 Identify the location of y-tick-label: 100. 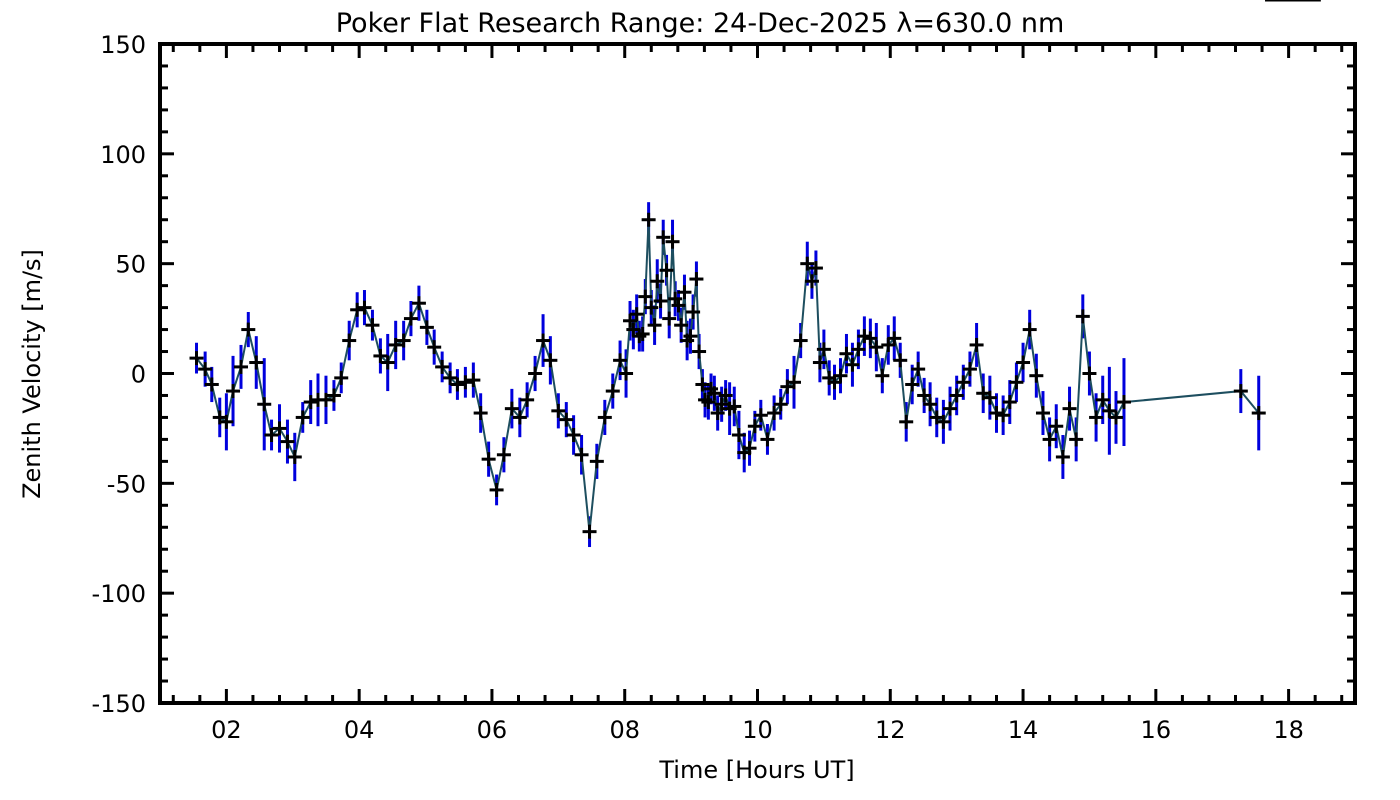
(123, 155).